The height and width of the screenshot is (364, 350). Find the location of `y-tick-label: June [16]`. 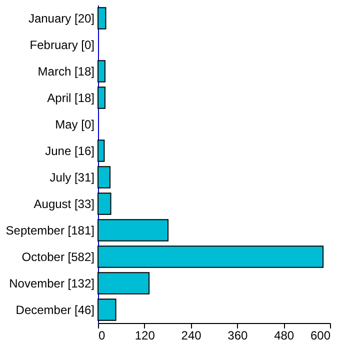

y-tick-label: June [16] is located at coordinates (69, 151).